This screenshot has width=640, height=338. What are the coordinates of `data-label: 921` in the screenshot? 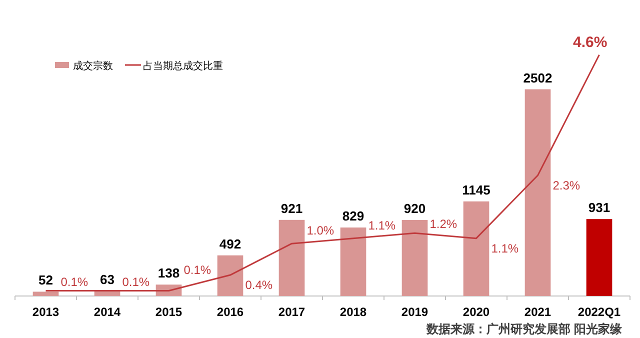 It's located at (291, 208).